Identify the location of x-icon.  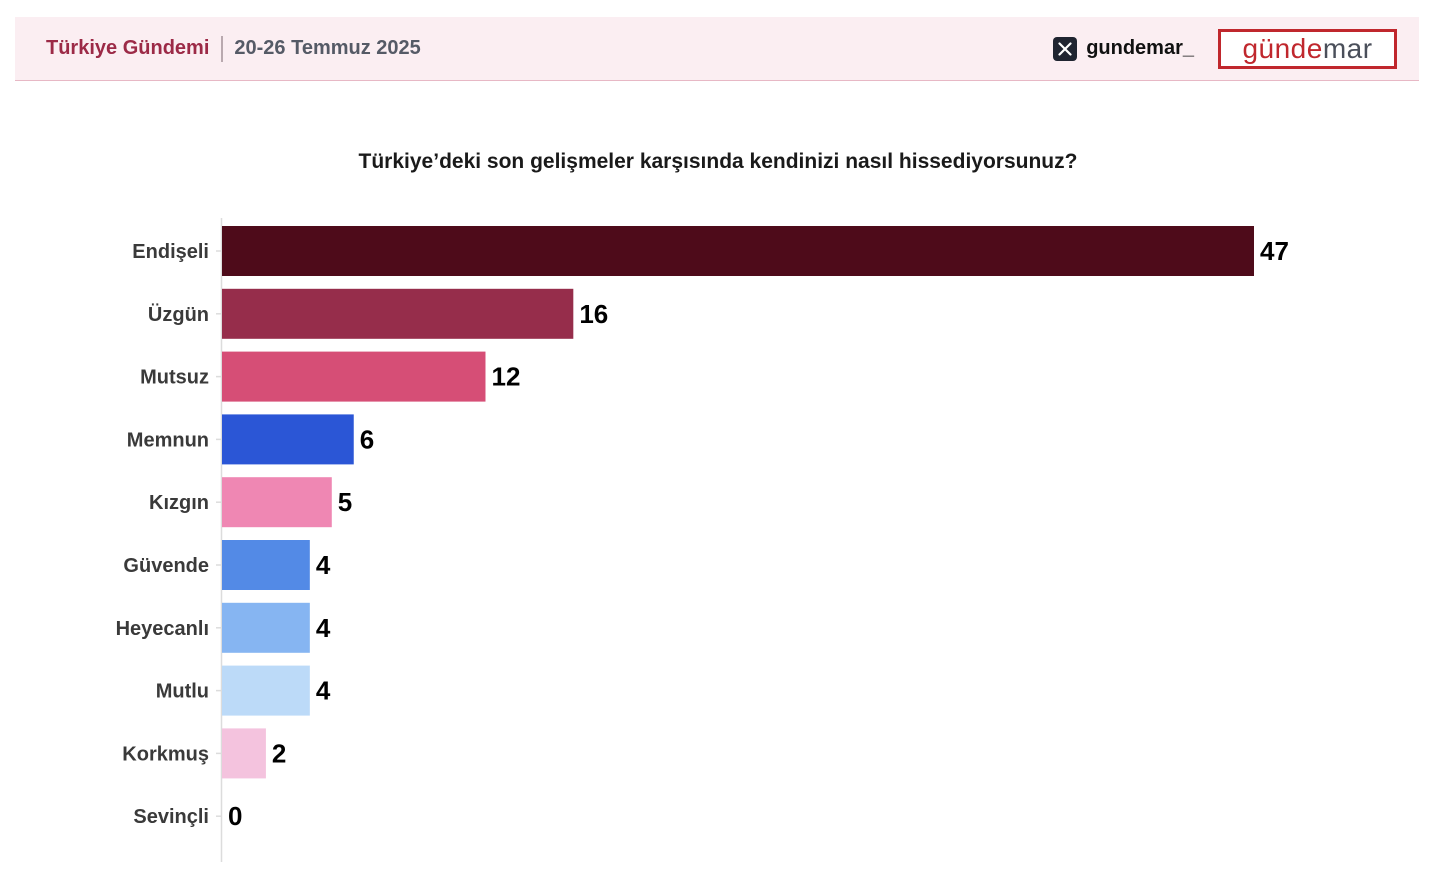
(1065, 48).